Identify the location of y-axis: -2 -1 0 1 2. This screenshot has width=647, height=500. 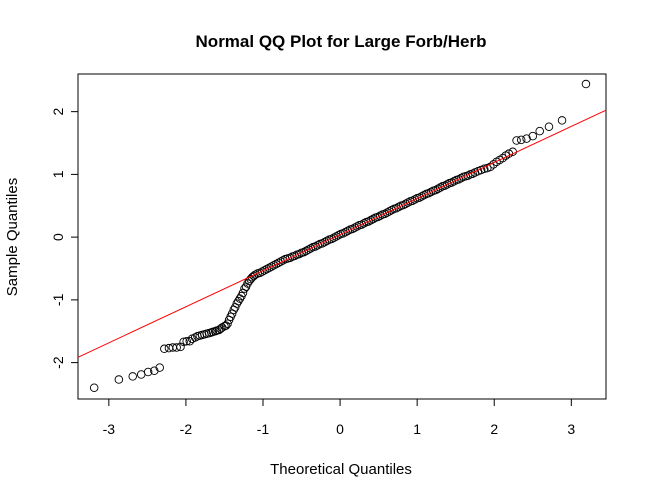
(64, 238).